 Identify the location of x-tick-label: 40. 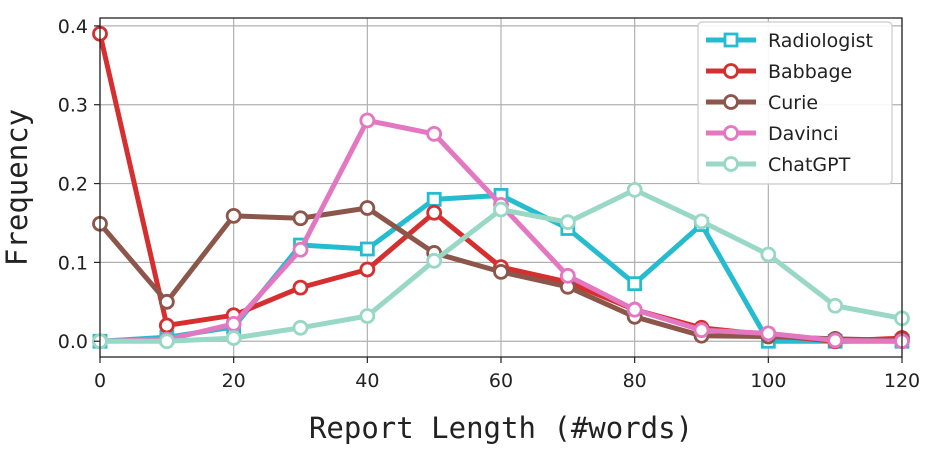
(367, 381).